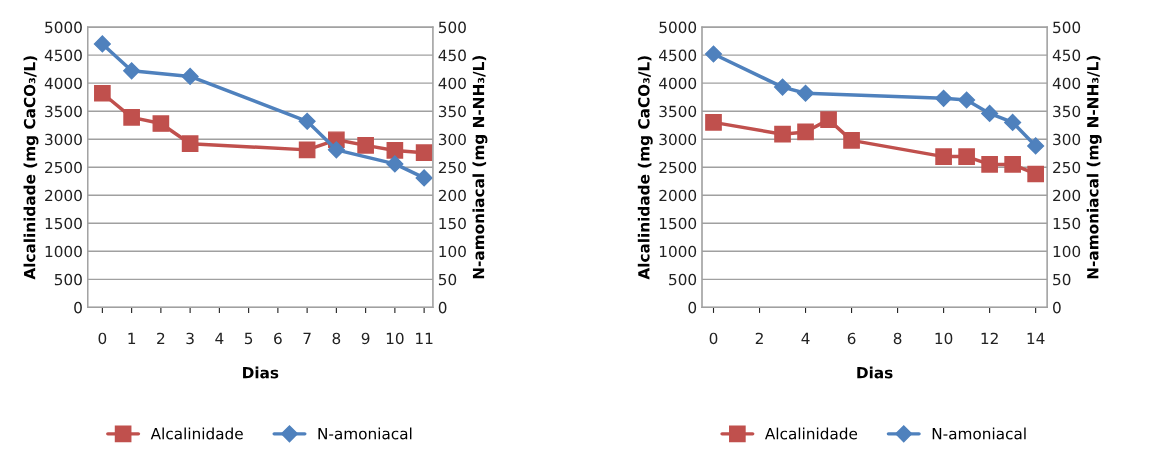 The image size is (1170, 452). What do you see at coordinates (678, 195) in the screenshot?
I see `y-tick-label: 2000` at bounding box center [678, 195].